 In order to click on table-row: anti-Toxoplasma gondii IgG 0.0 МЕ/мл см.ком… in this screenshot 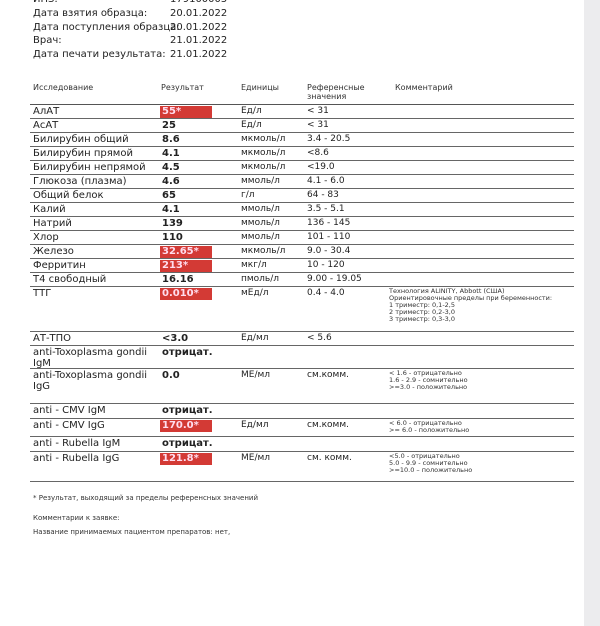, I will do `click(302, 386)`.